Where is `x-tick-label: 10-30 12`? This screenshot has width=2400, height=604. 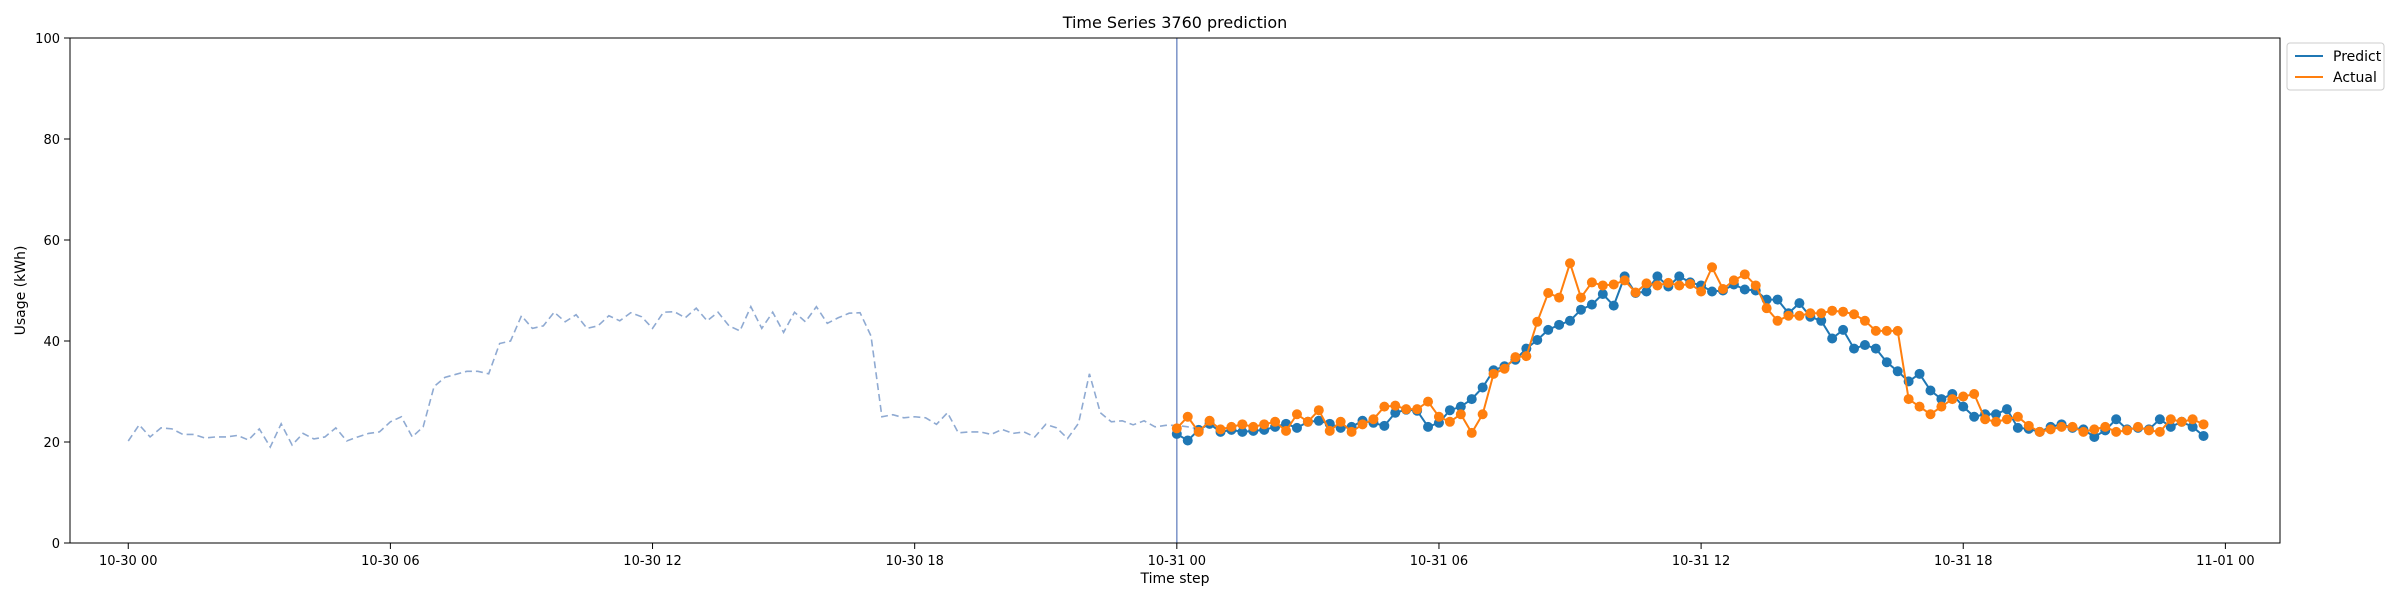 x-tick-label: 10-30 12 is located at coordinates (652, 561).